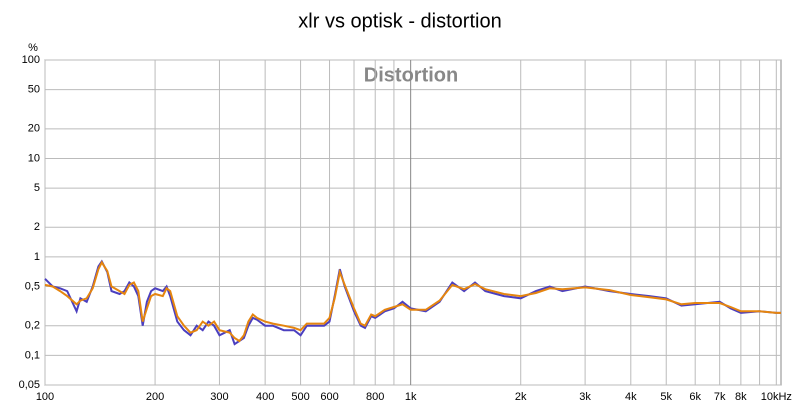 The height and width of the screenshot is (414, 800). I want to click on x-tick-label: 6k, so click(695, 397).